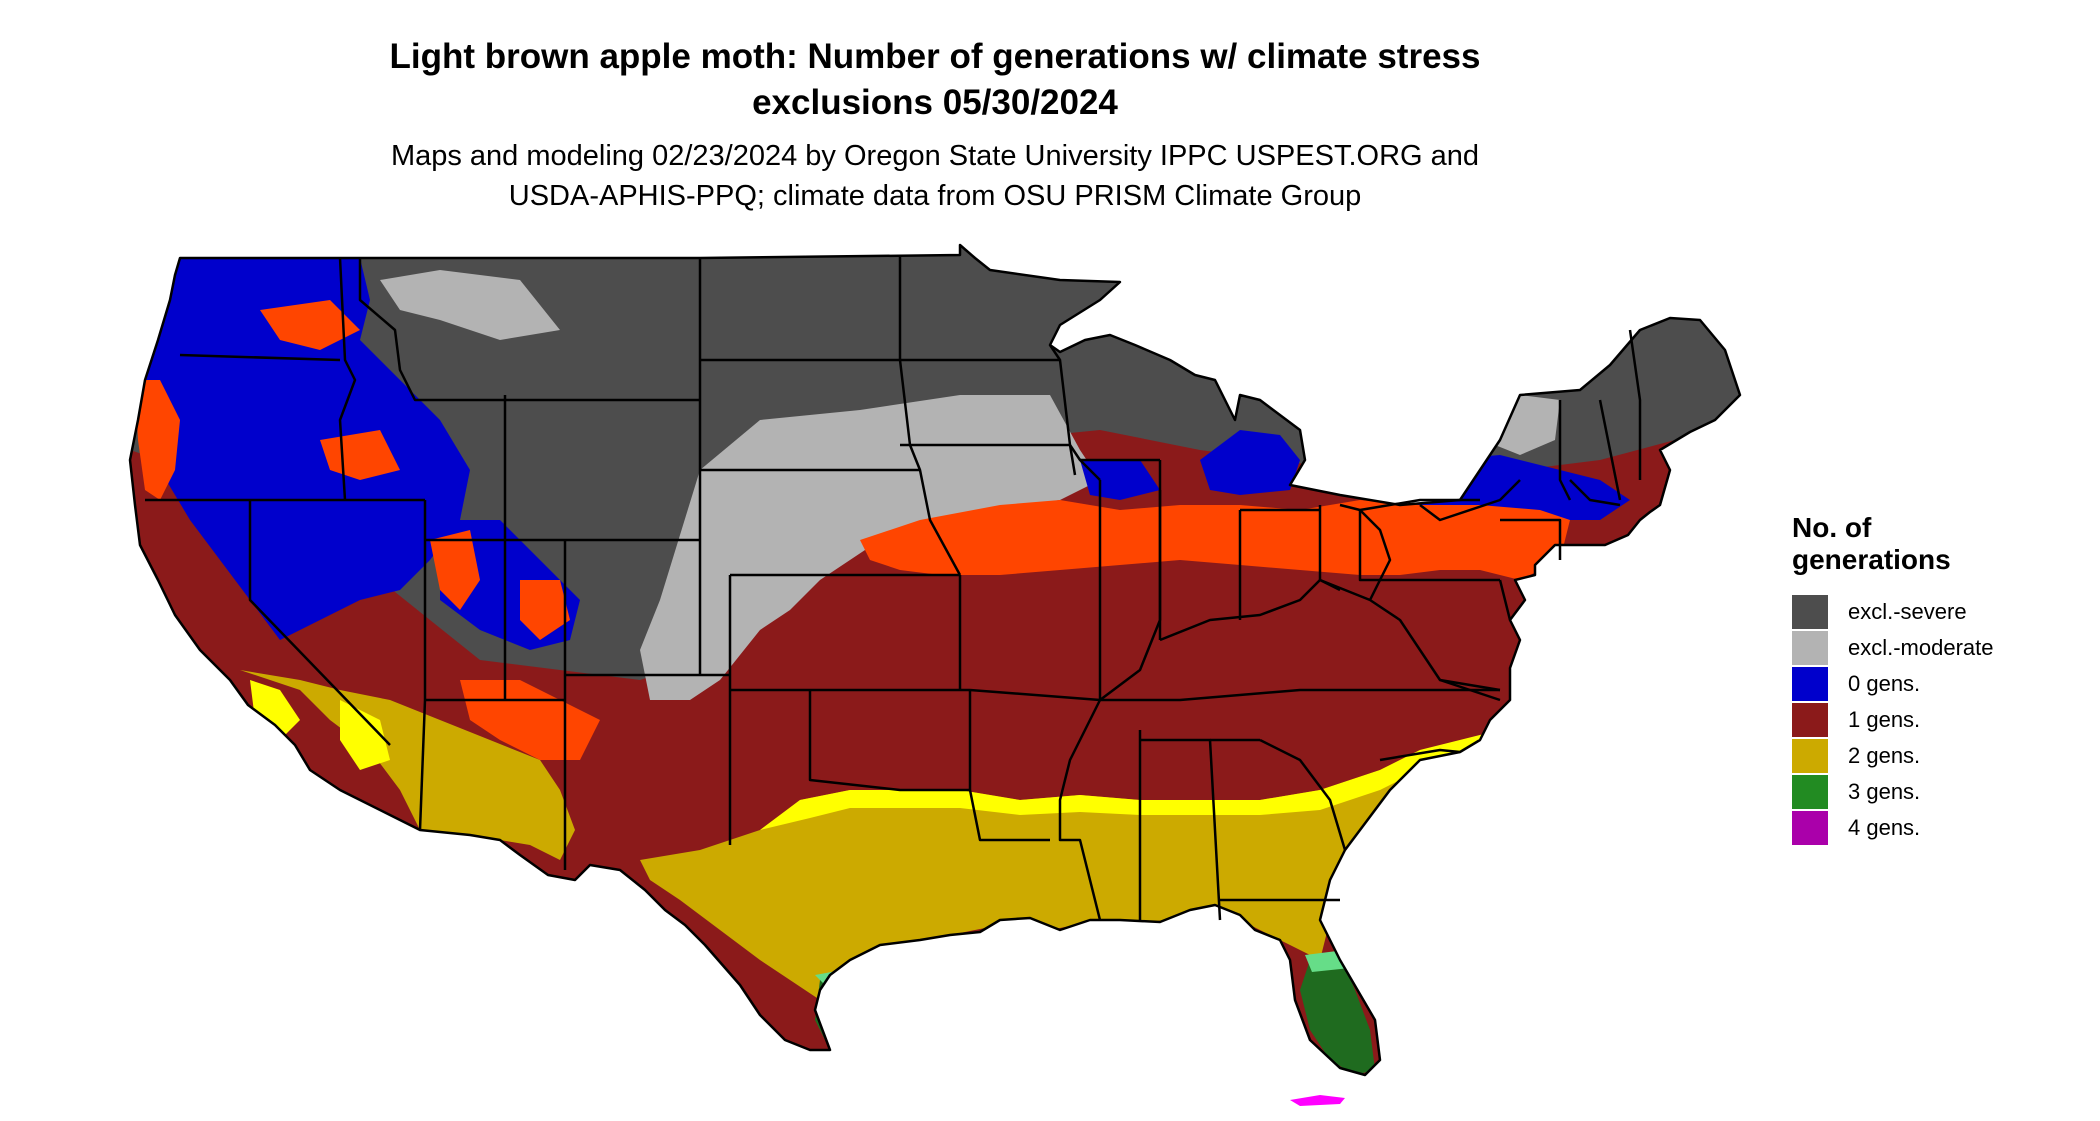 This screenshot has height=1121, width=2100. I want to click on legend-title: No. of generations, so click(1937, 544).